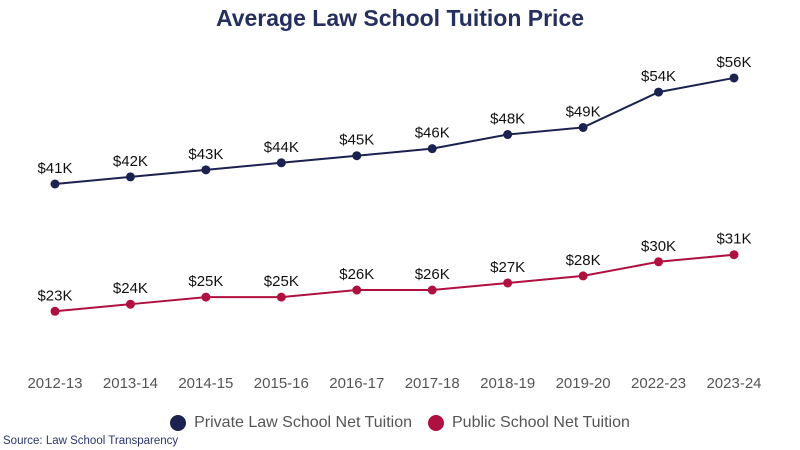 The width and height of the screenshot is (800, 450). Describe the element at coordinates (507, 119) in the screenshot. I see `data-label: $48K` at that location.